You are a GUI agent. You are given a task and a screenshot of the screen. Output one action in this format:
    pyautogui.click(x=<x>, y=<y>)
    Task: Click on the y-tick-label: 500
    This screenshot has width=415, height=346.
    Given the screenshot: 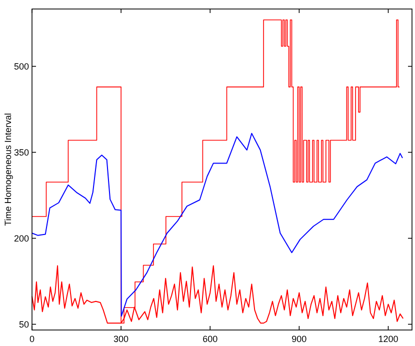 What is the action you would take?
    pyautogui.click(x=21, y=66)
    